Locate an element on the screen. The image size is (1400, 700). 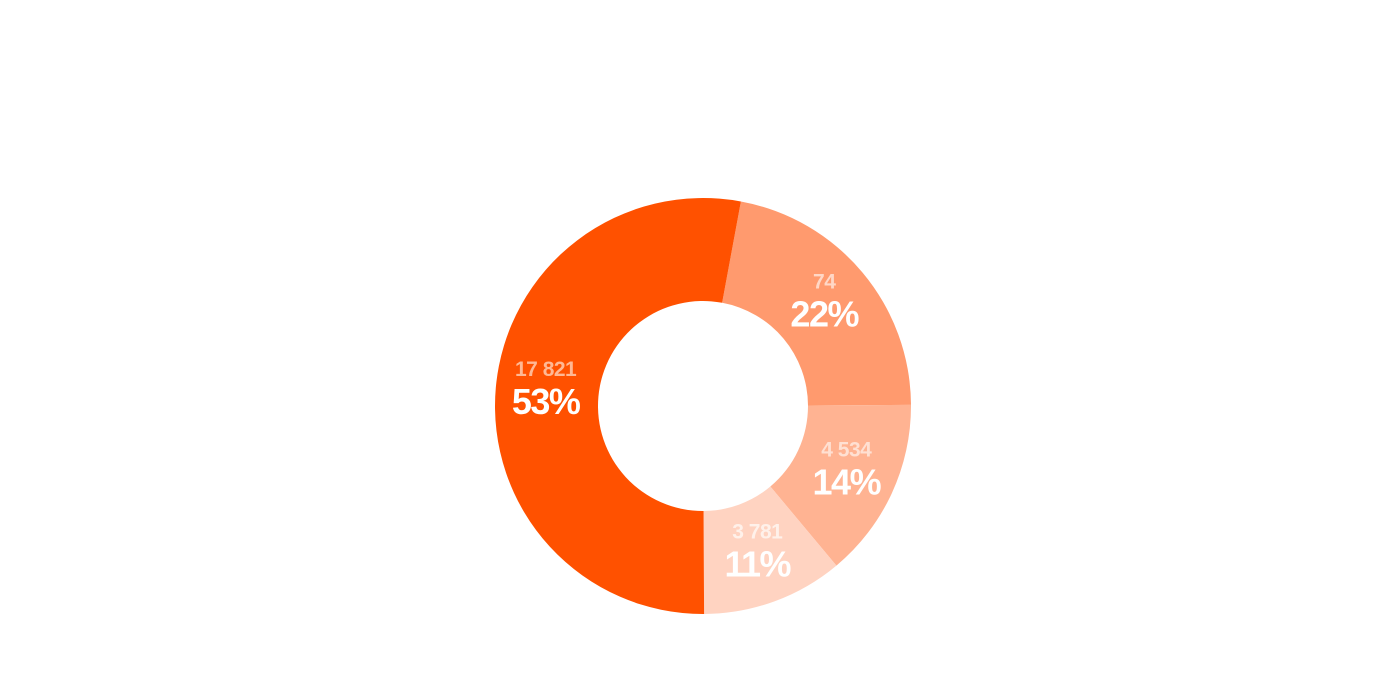
slice-count-label: 17 821 is located at coordinates (546, 369).